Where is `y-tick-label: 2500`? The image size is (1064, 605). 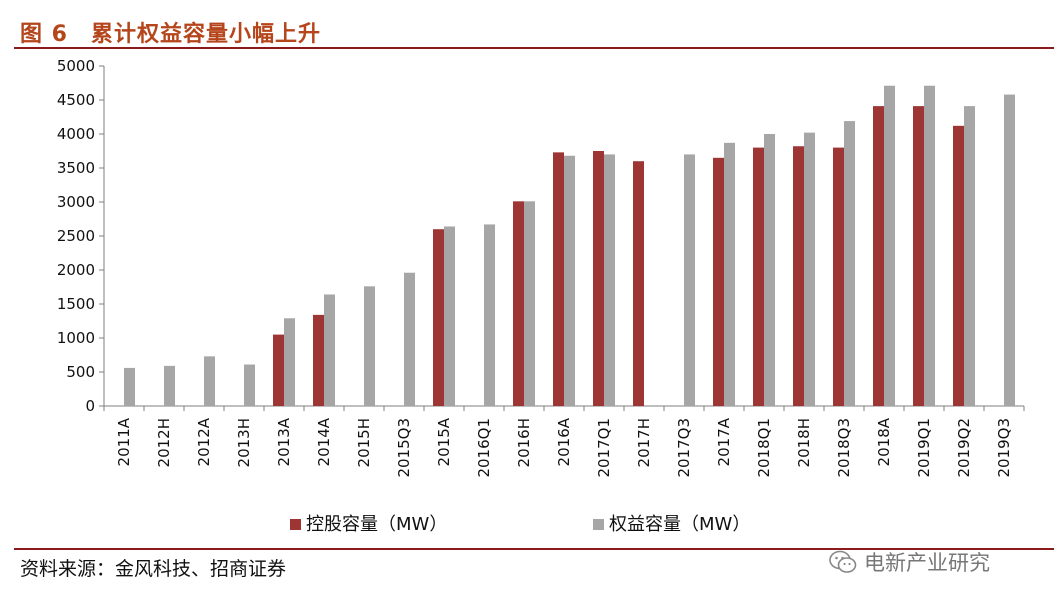 y-tick-label: 2500 is located at coordinates (76, 236).